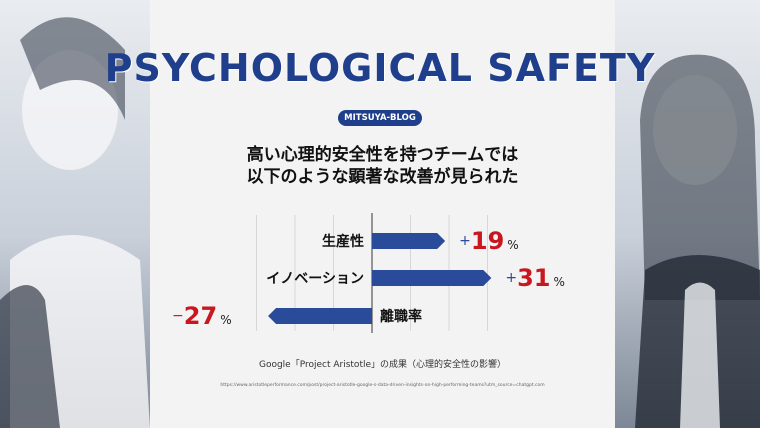  What do you see at coordinates (368, 273) in the screenshot?
I see `bar-chart: 生産性 +19 % イノベーション +31 % 離職率 −27%` at bounding box center [368, 273].